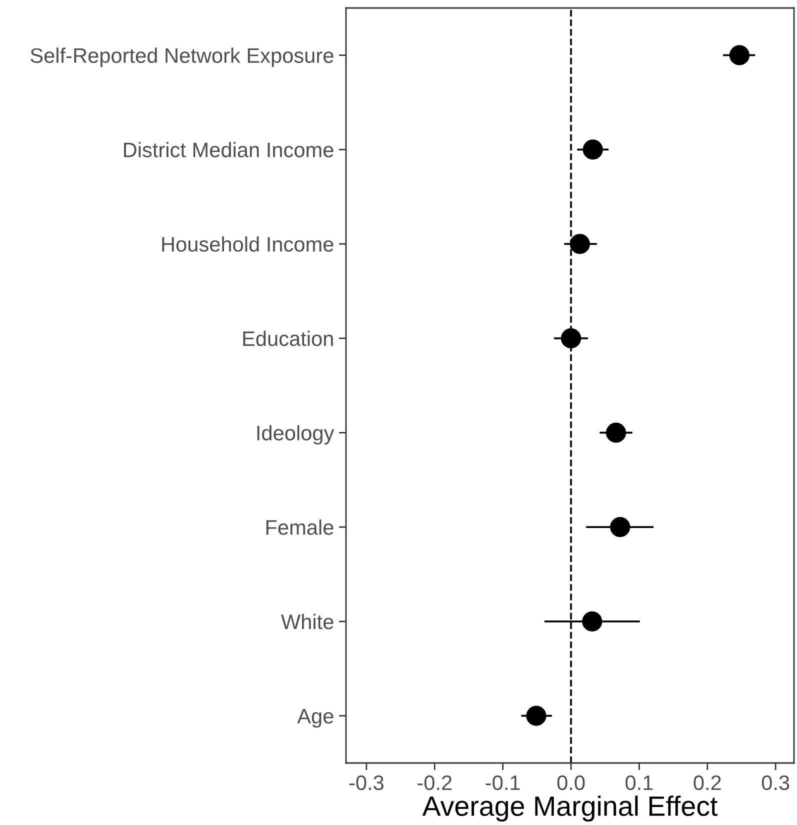  Describe the element at coordinates (295, 435) in the screenshot. I see `y-tick-label: Ideology` at that location.